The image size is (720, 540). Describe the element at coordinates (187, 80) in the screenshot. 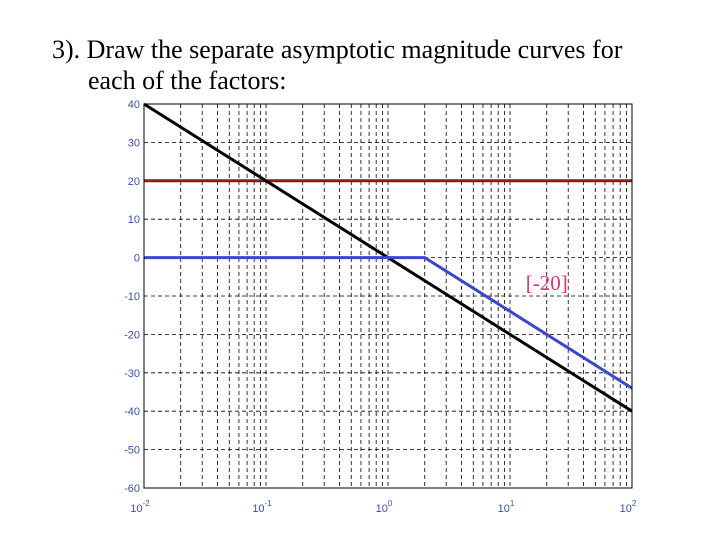

I see `heading-line-2: each of the factors:` at that location.